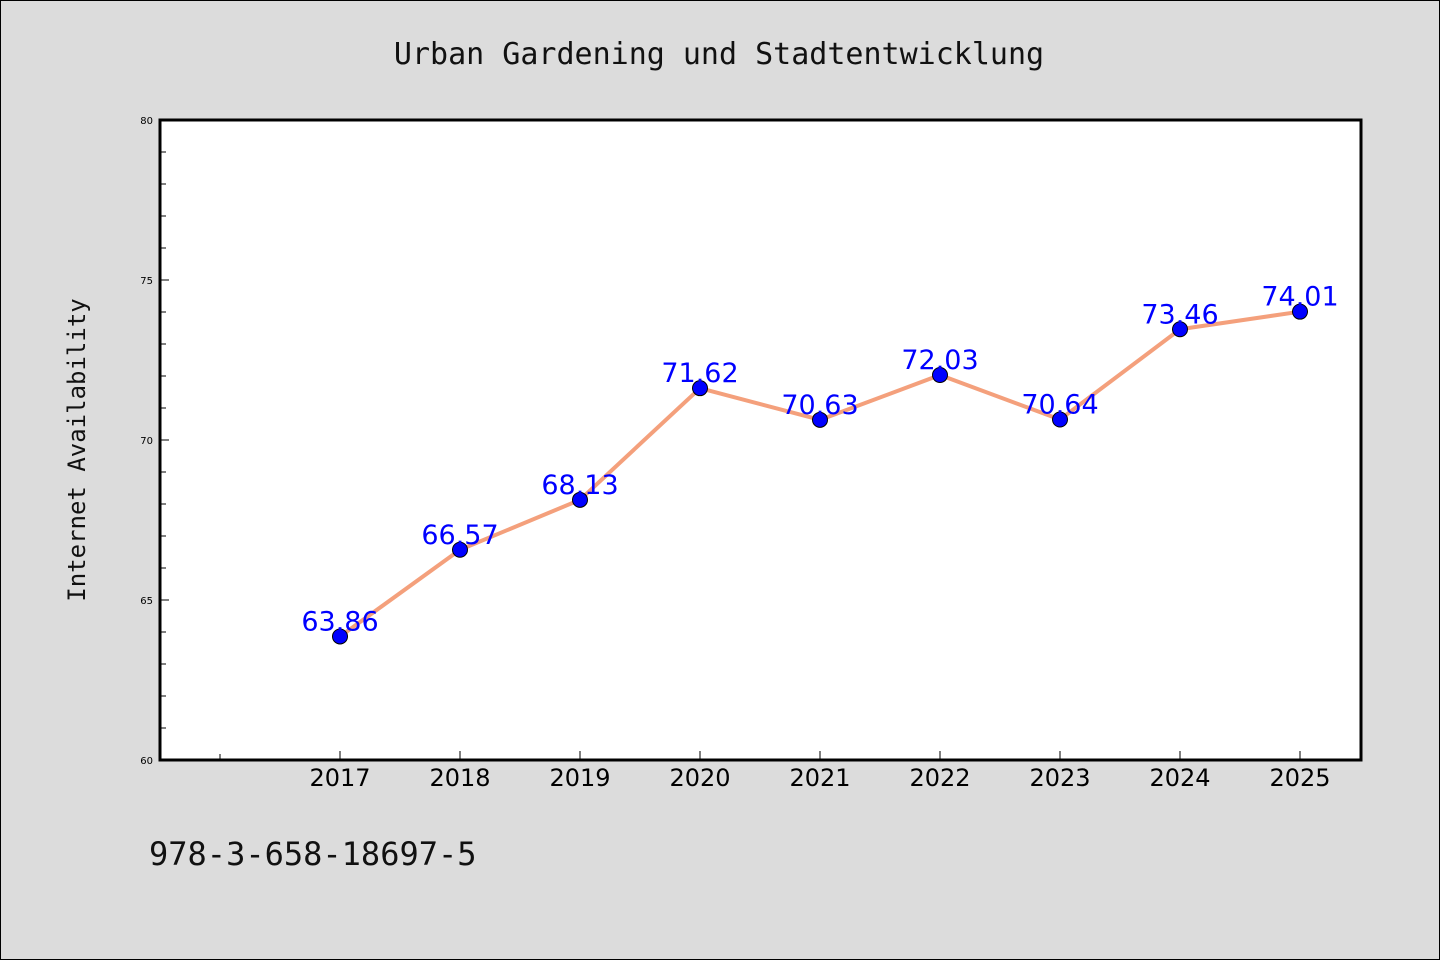 The image size is (1440, 960). Describe the element at coordinates (459, 535) in the screenshot. I see `data-label: 66.57` at that location.